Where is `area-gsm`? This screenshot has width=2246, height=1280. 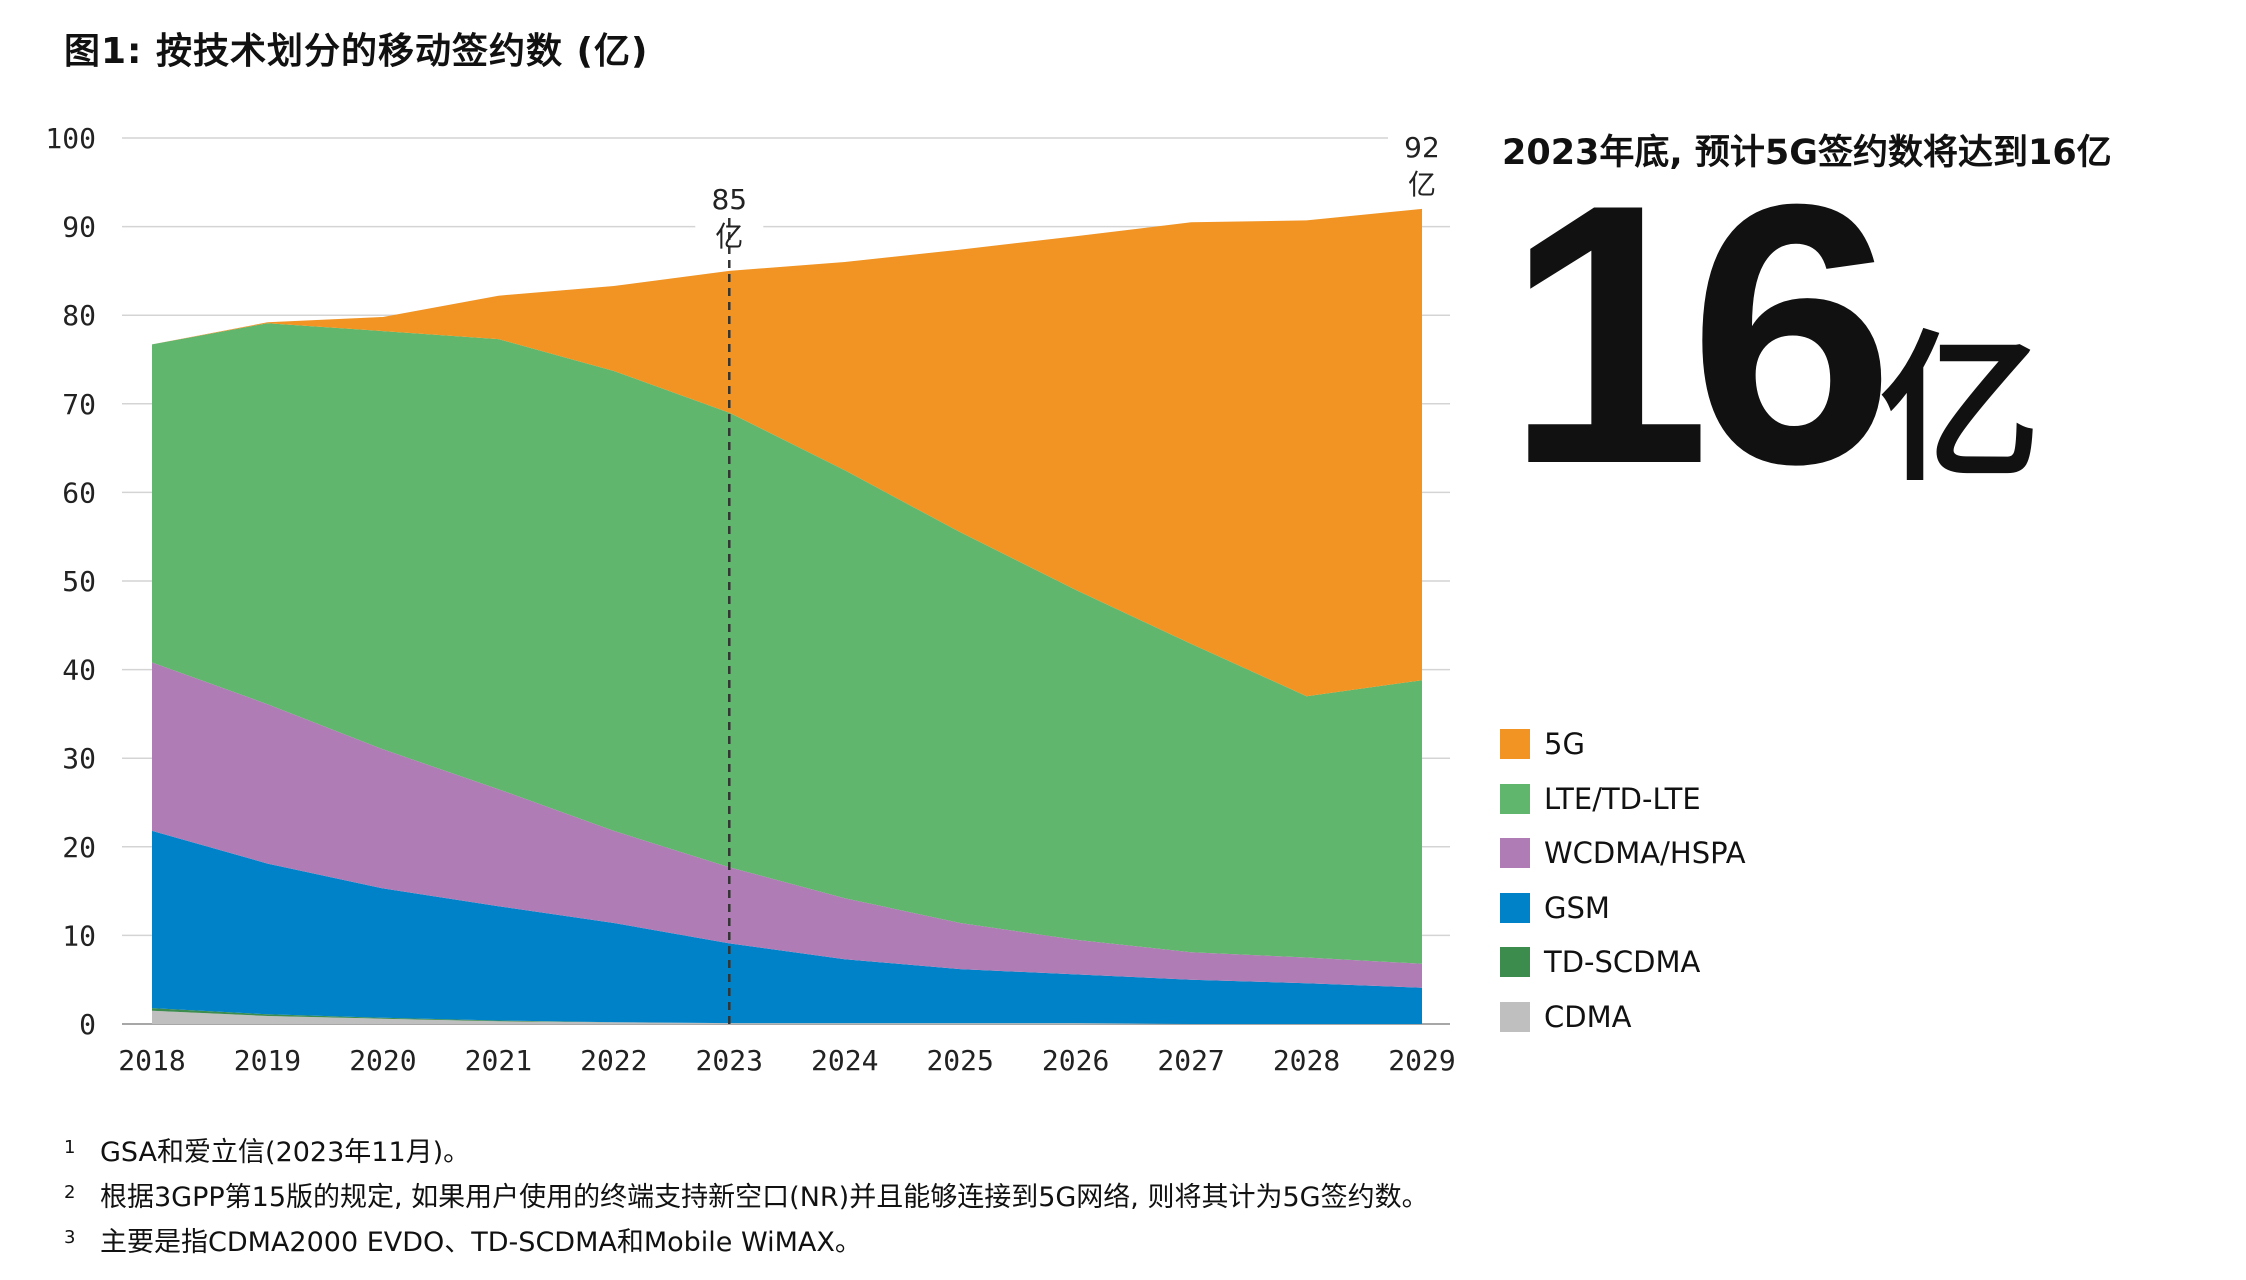 area-gsm is located at coordinates (787, 927).